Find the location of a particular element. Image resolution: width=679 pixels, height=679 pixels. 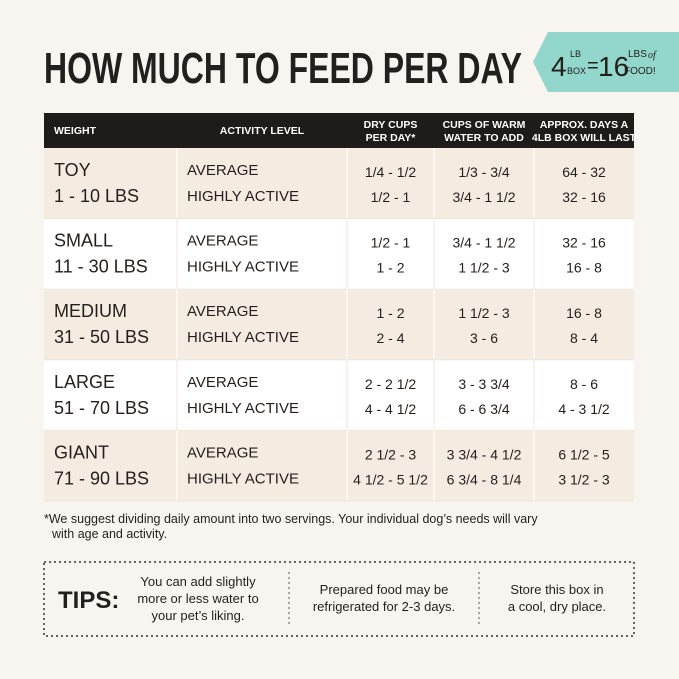

footnote: with age and activity. is located at coordinates (109, 534).